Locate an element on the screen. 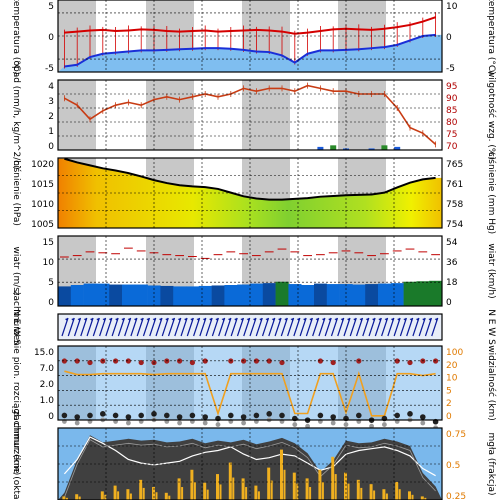 The height and width of the screenshot is (500, 500). temperature-min-line is located at coordinates (250, 50).